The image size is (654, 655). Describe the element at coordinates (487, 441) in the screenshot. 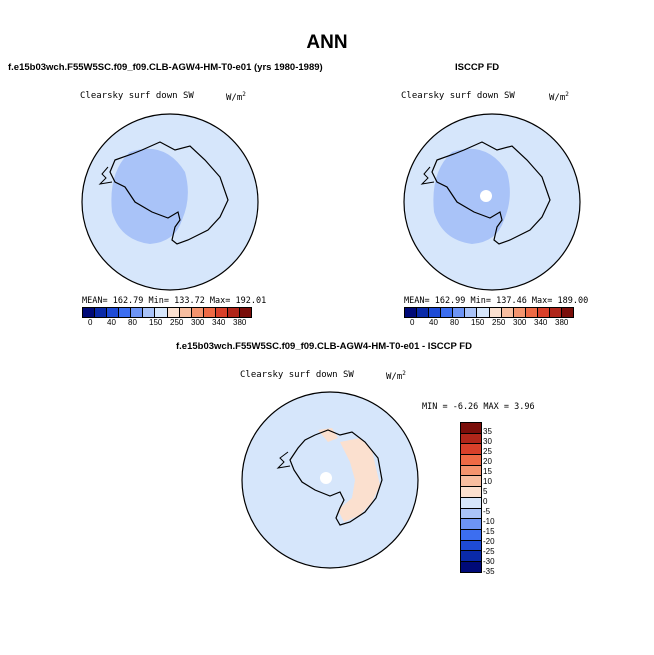

I see `diff-cbar-label: 30` at that location.